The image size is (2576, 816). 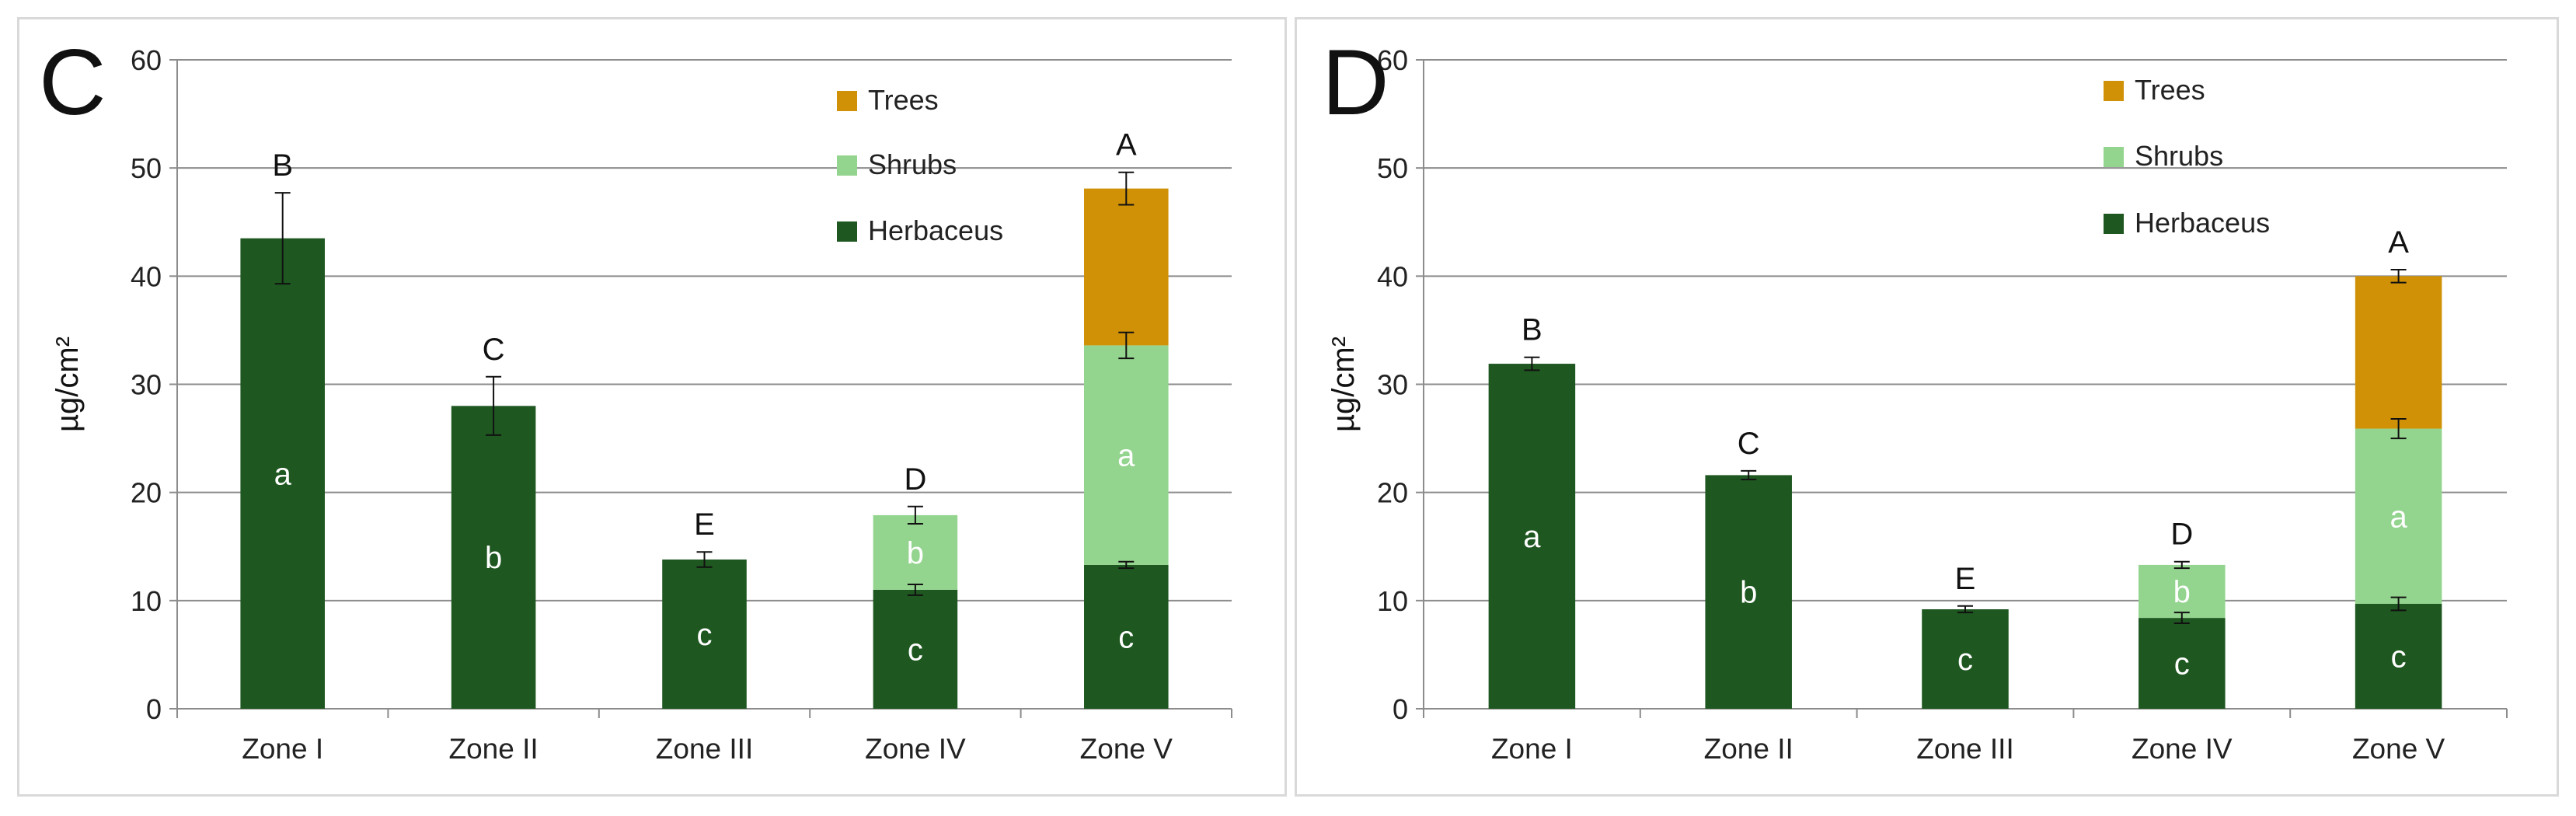 I want to click on d-y-tick-label: 10, so click(x=1392, y=601).